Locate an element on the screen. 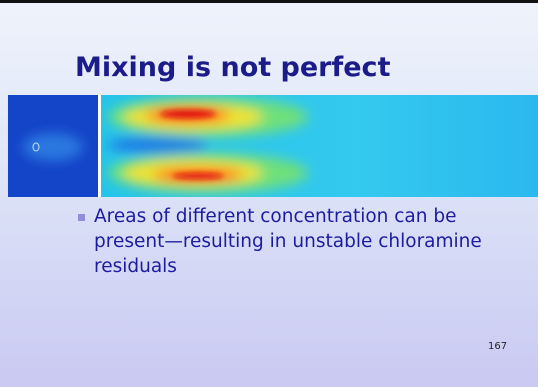 The image size is (538, 387). slide-title: Mixing is not perfect is located at coordinates (233, 67).